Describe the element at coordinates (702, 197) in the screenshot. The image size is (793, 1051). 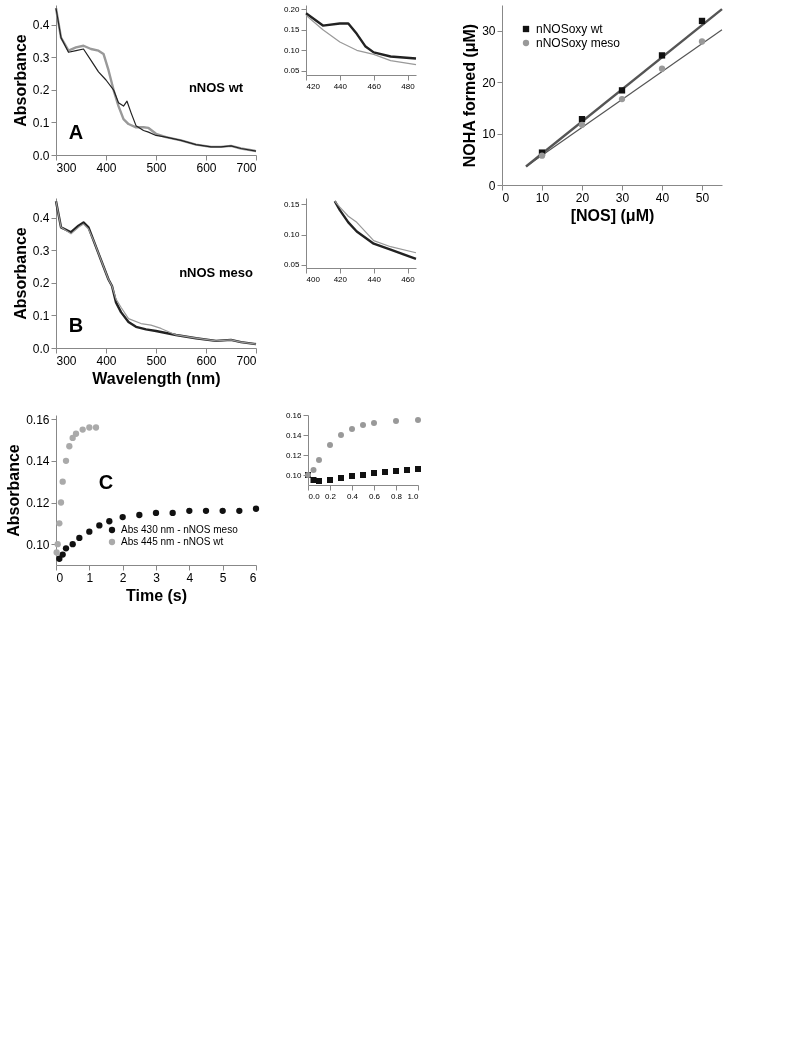
I see `x-tick-label: 50` at that location.